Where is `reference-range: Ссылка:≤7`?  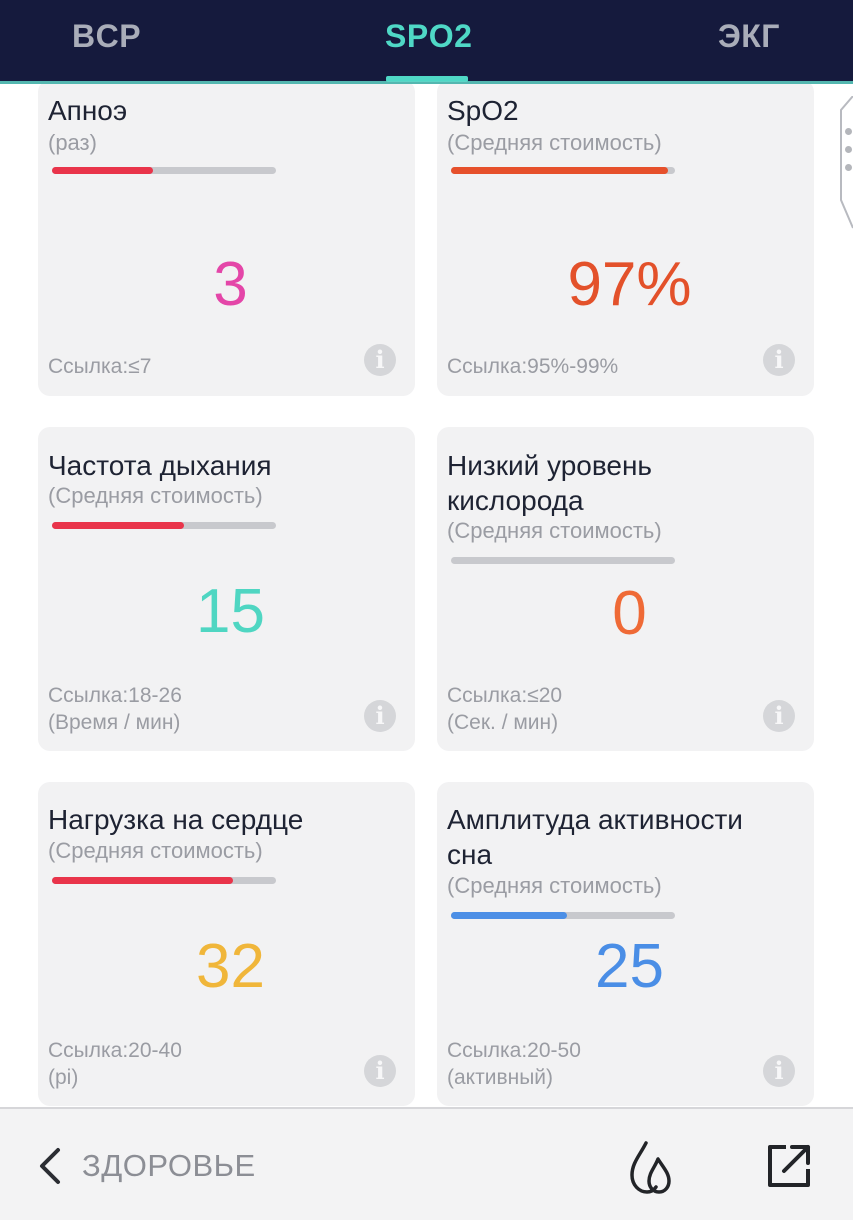
reference-range: Ссылка:≤7 is located at coordinates (100, 366).